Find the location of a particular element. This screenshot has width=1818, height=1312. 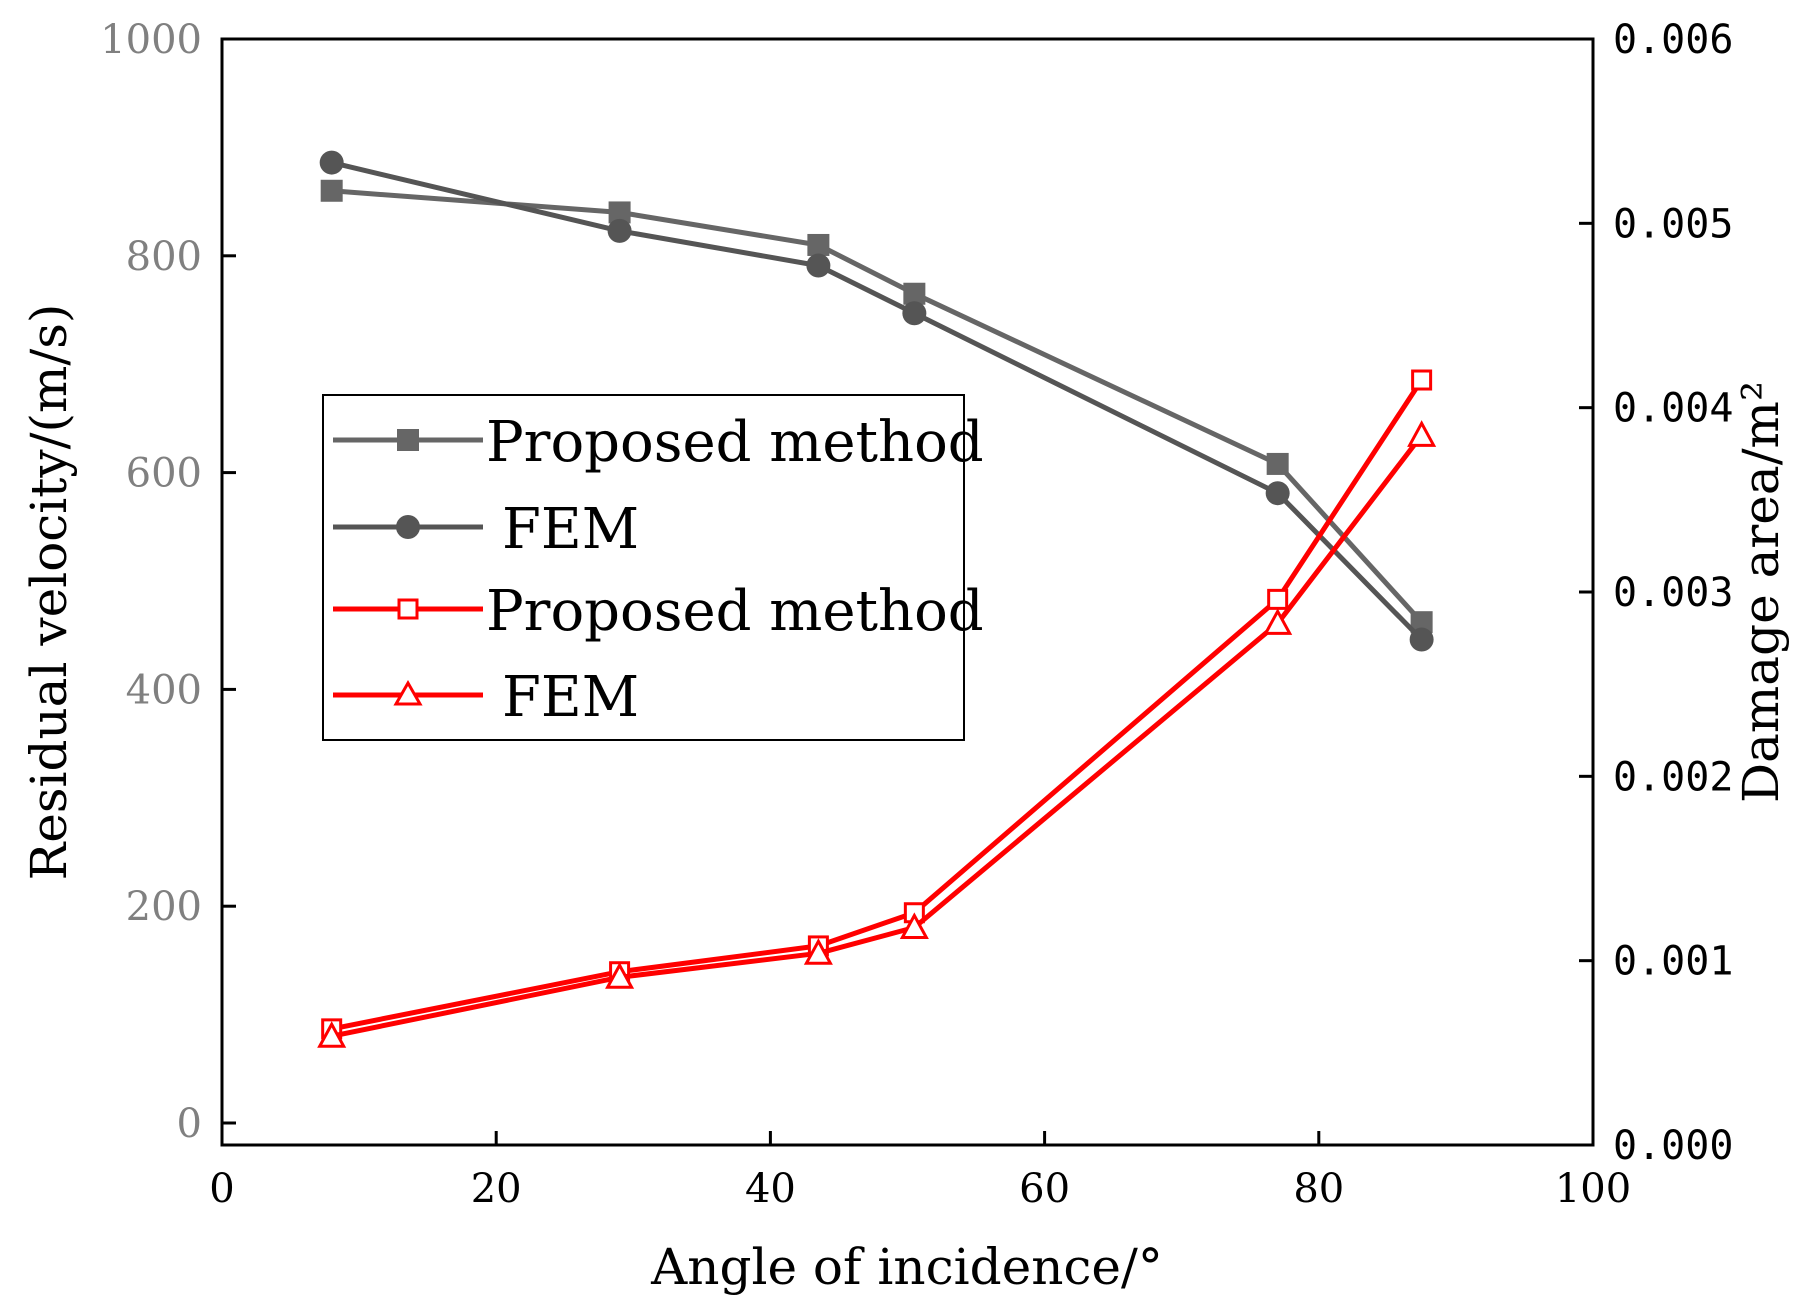

x-tick-label: 100 is located at coordinates (1593, 1189).